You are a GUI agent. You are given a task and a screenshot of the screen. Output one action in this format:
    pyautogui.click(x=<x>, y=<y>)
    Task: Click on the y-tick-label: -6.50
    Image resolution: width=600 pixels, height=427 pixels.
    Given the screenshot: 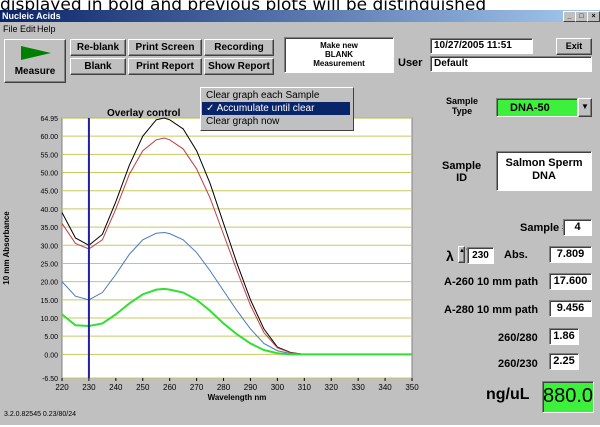 What is the action you would take?
    pyautogui.click(x=50, y=379)
    